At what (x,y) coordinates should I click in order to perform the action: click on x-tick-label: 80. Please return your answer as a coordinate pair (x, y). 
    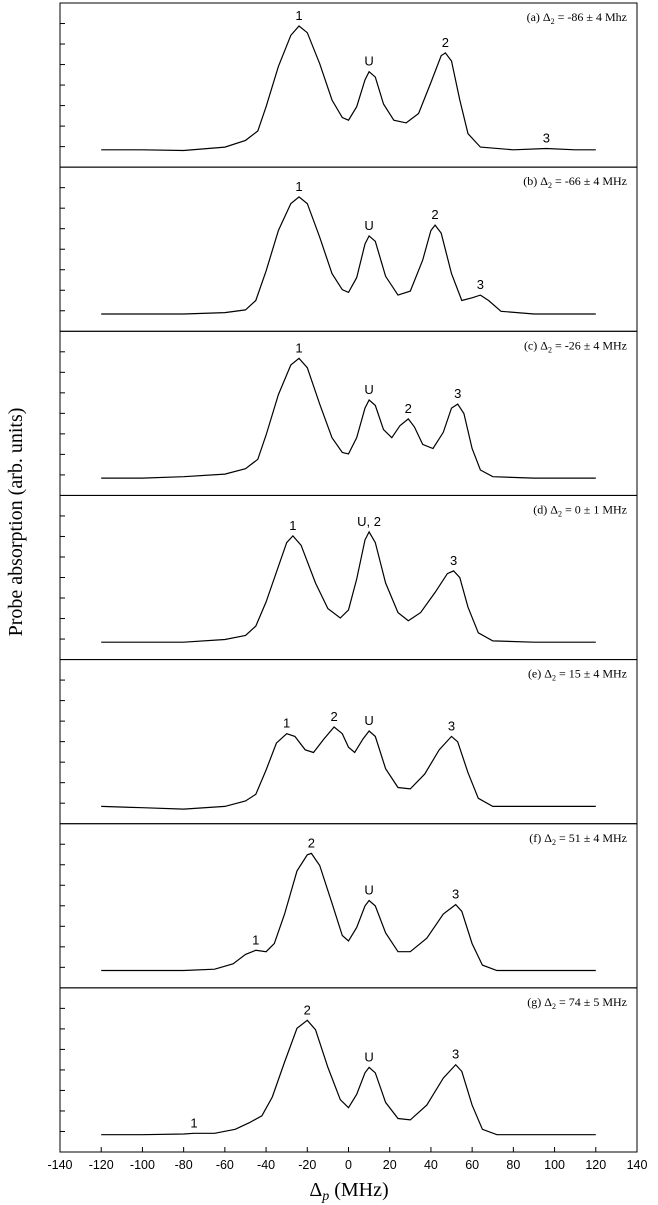
    Looking at the image, I should click on (513, 1165).